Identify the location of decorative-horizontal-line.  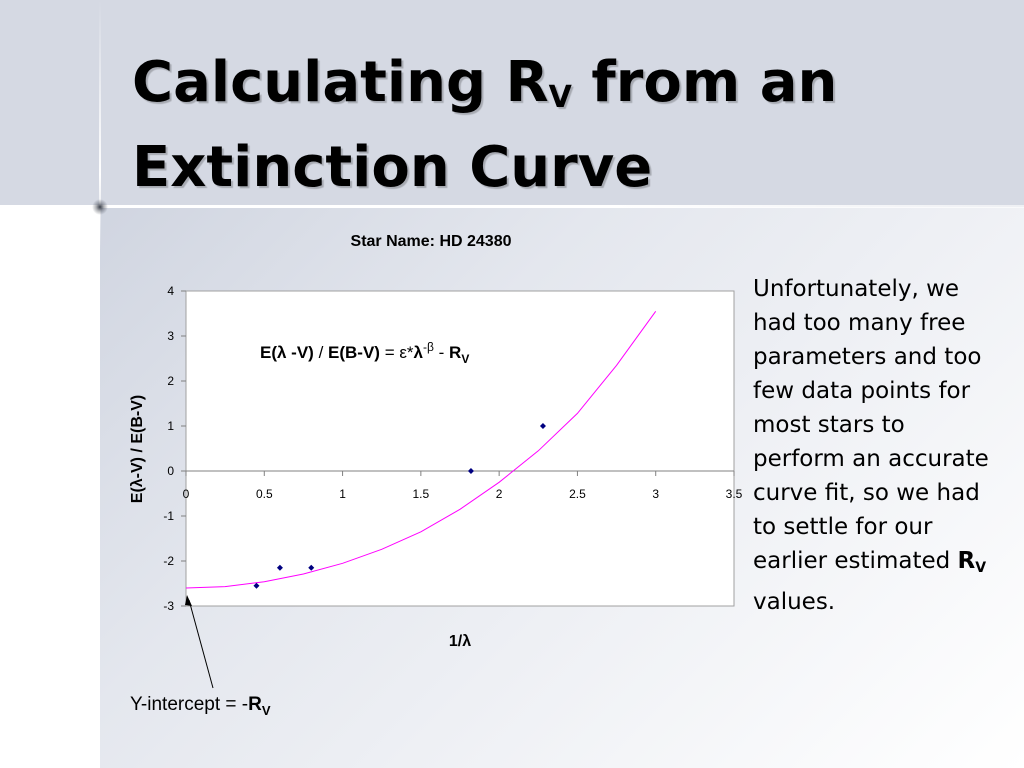
(512, 206).